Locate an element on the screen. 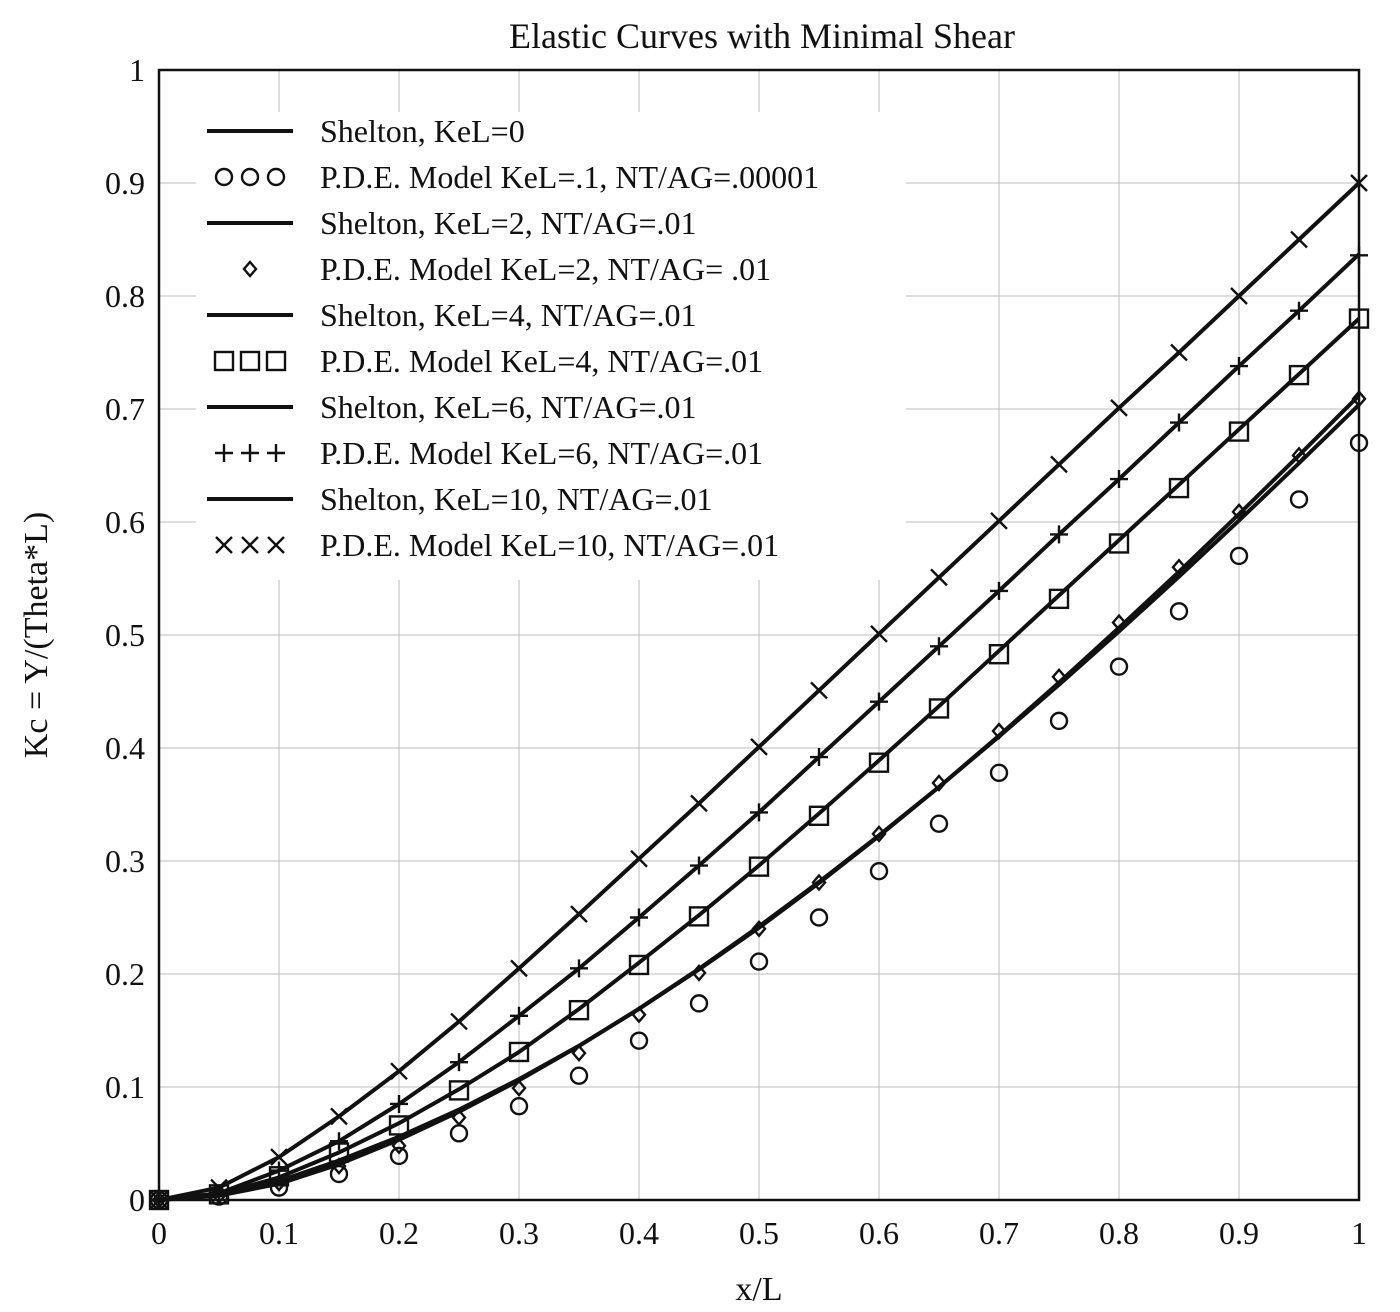 This screenshot has height=1312, width=1400. legend-entry: Shelton, KeL=10, NT/AG=.01 is located at coordinates (460, 499).